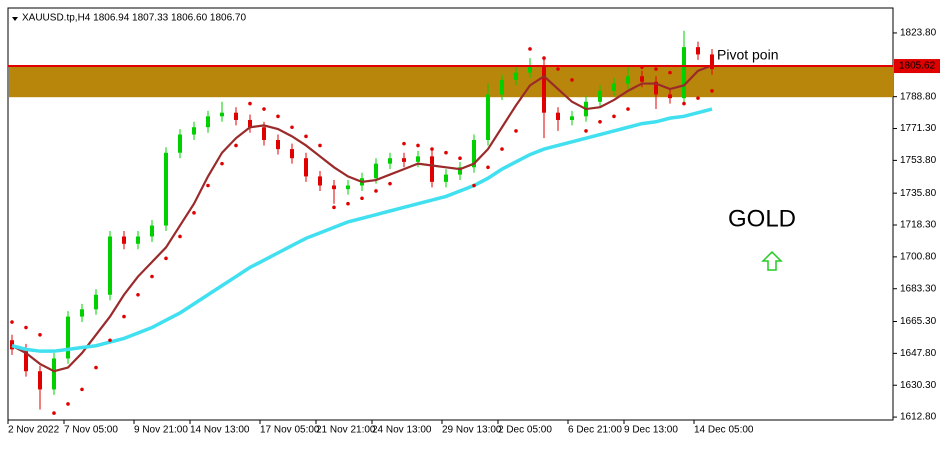 Image resolution: width=952 pixels, height=457 pixels. I want to click on x-tick-label: 24 Nov 13:00, so click(402, 430).